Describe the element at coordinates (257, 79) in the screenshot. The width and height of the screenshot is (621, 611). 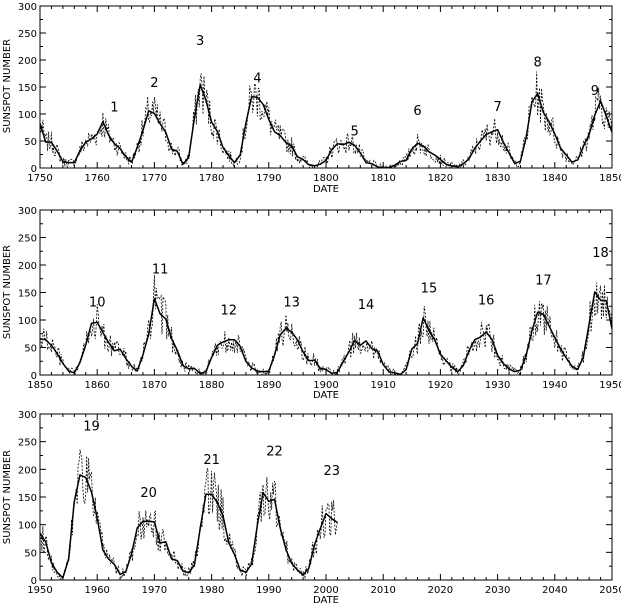
I see `cycle-number-label: 4` at that location.